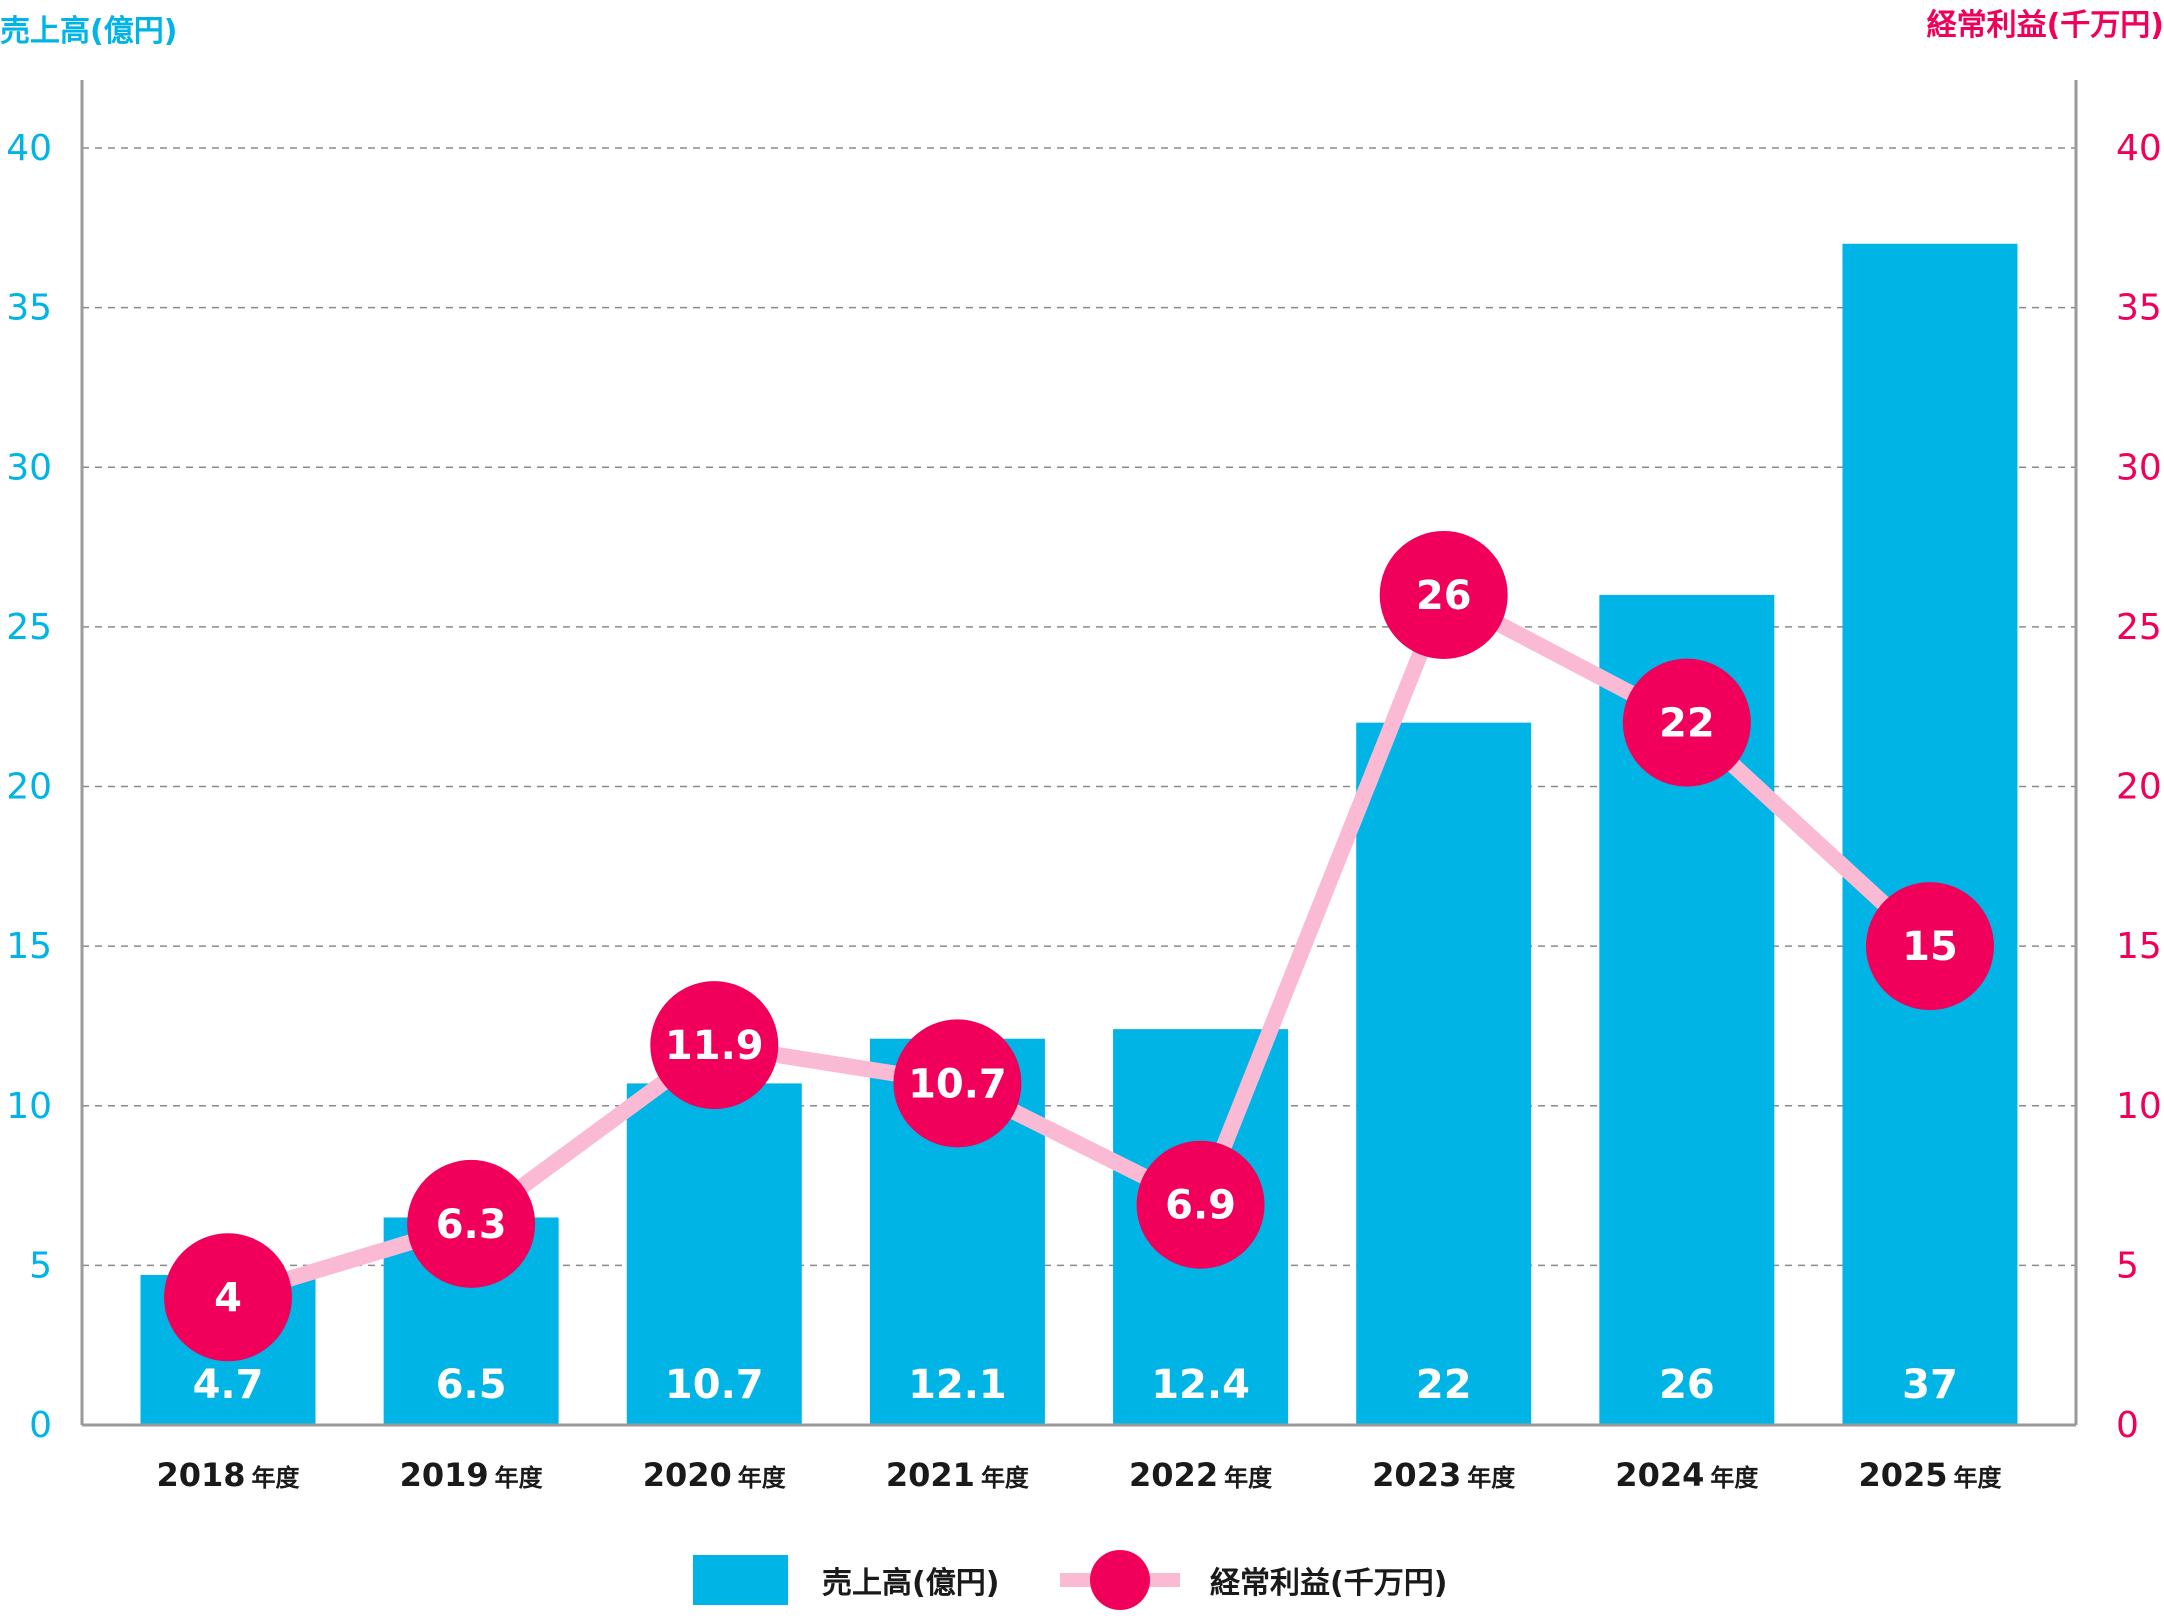  What do you see at coordinates (29, 467) in the screenshot?
I see `y-tick-left: 30` at bounding box center [29, 467].